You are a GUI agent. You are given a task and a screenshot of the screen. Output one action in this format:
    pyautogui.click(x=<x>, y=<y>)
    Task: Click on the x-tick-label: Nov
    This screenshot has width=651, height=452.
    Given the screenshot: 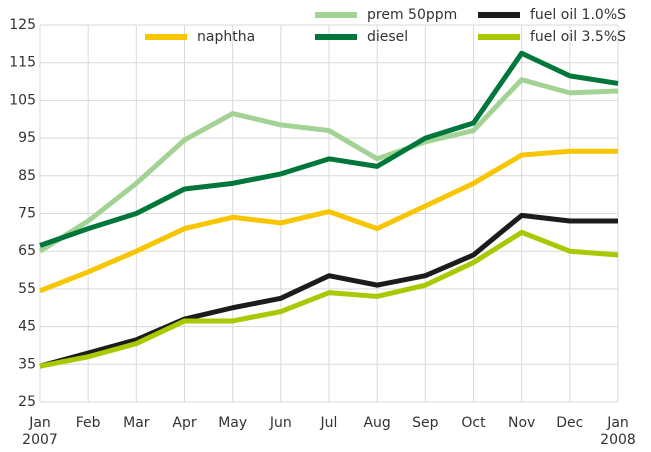 What is the action you would take?
    pyautogui.click(x=521, y=423)
    